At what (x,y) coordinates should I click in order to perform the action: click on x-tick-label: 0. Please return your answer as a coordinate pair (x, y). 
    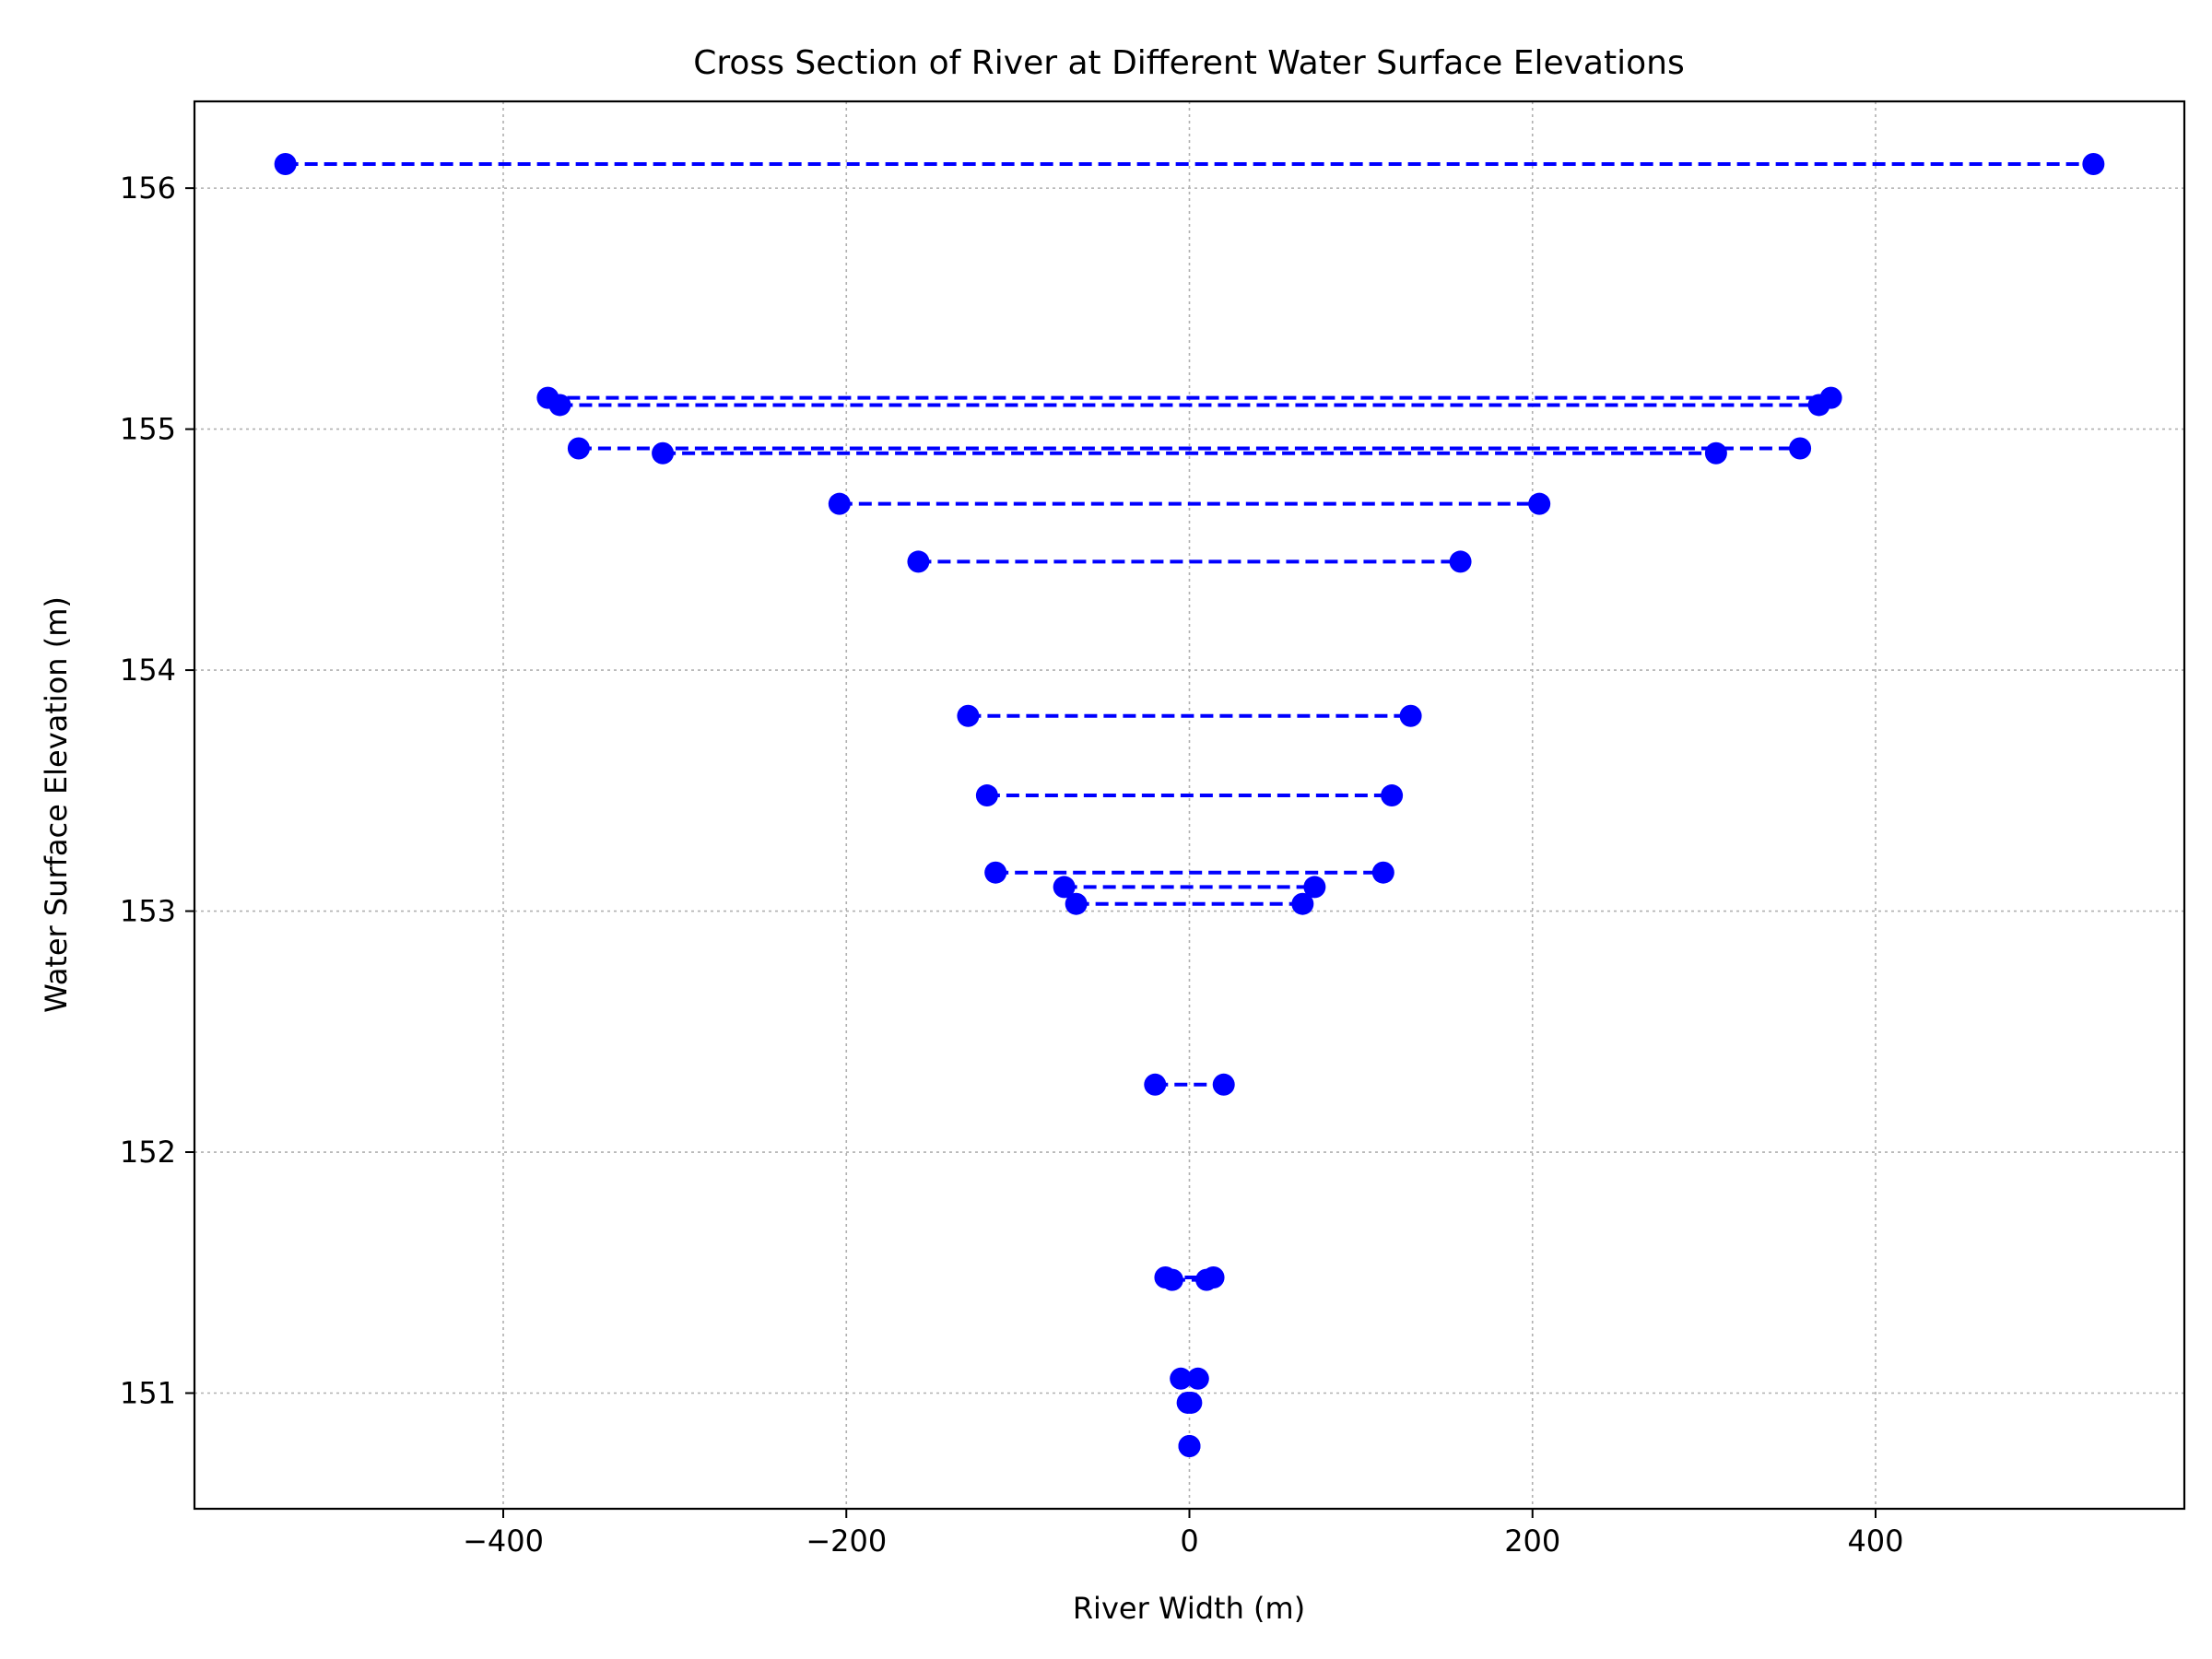
    Looking at the image, I should click on (1189, 1541).